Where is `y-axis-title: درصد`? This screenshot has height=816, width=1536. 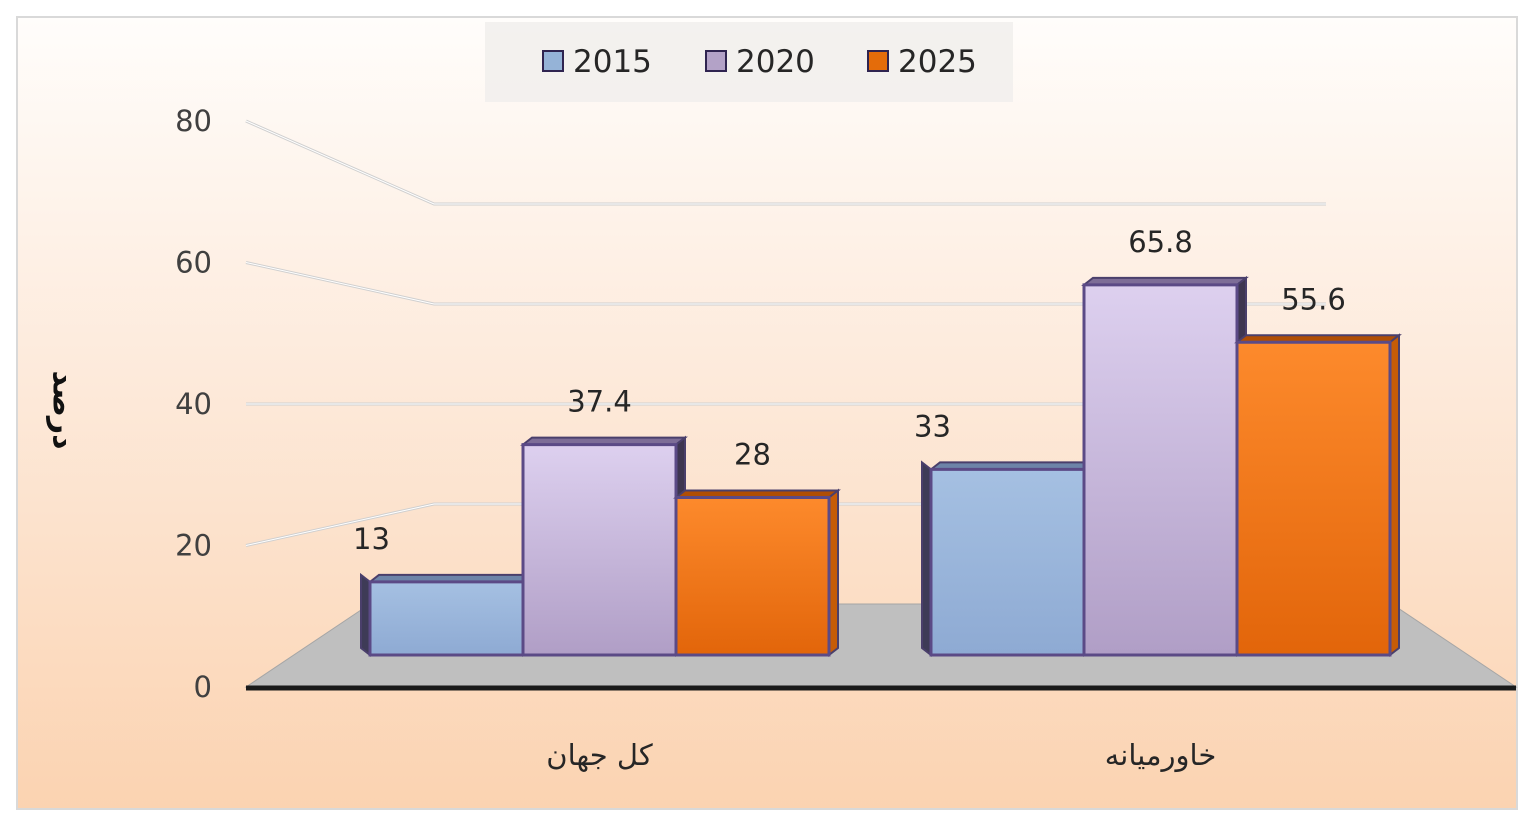 y-axis-title: درصد is located at coordinates (63, 410).